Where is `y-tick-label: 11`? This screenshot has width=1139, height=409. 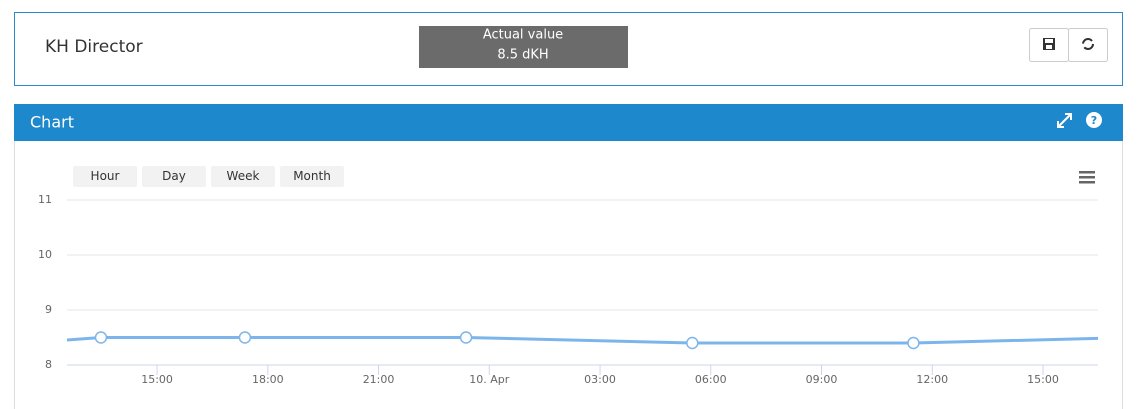 y-tick-label: 11 is located at coordinates (45, 199).